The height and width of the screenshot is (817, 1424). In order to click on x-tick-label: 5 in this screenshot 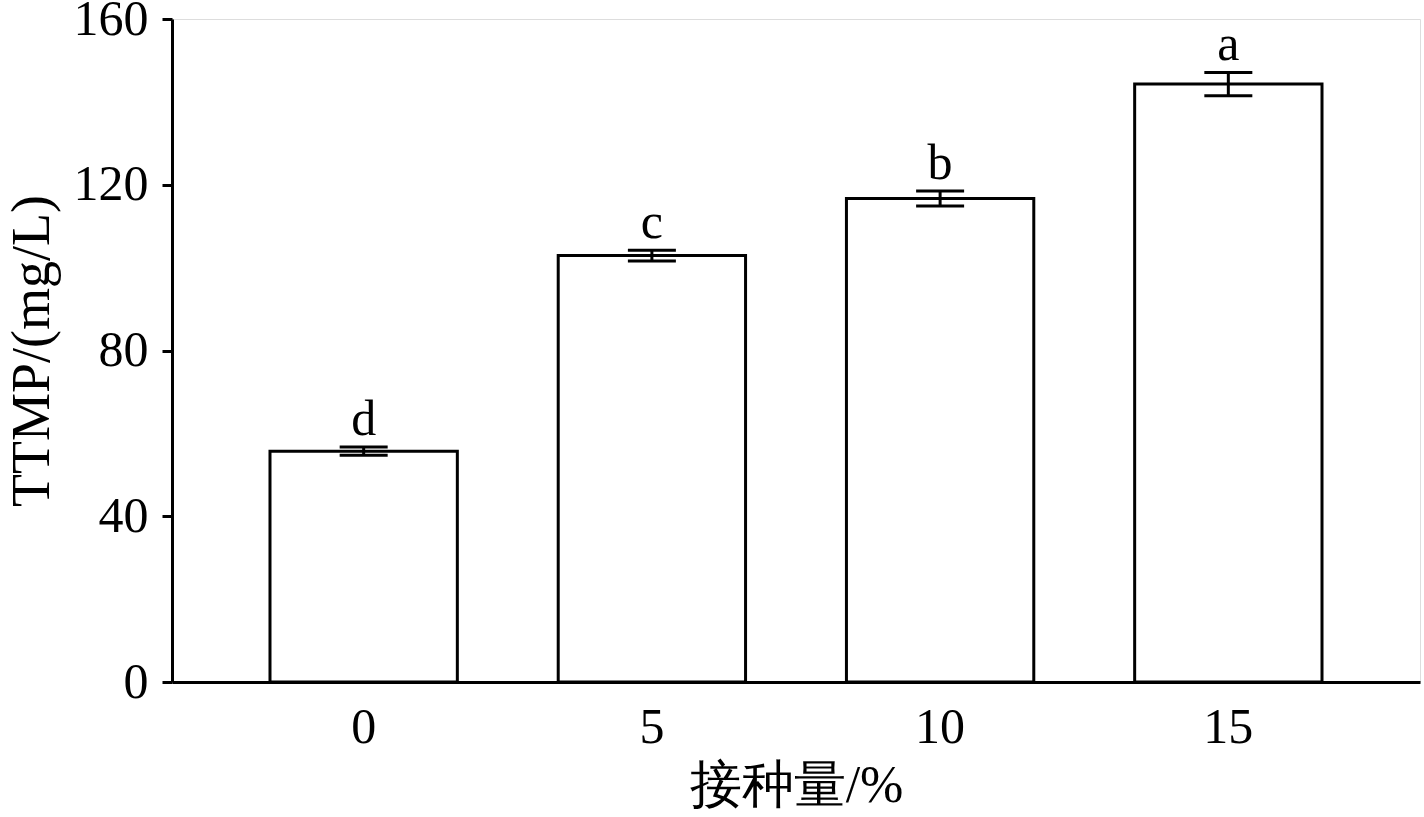, I will do `click(652, 725)`.